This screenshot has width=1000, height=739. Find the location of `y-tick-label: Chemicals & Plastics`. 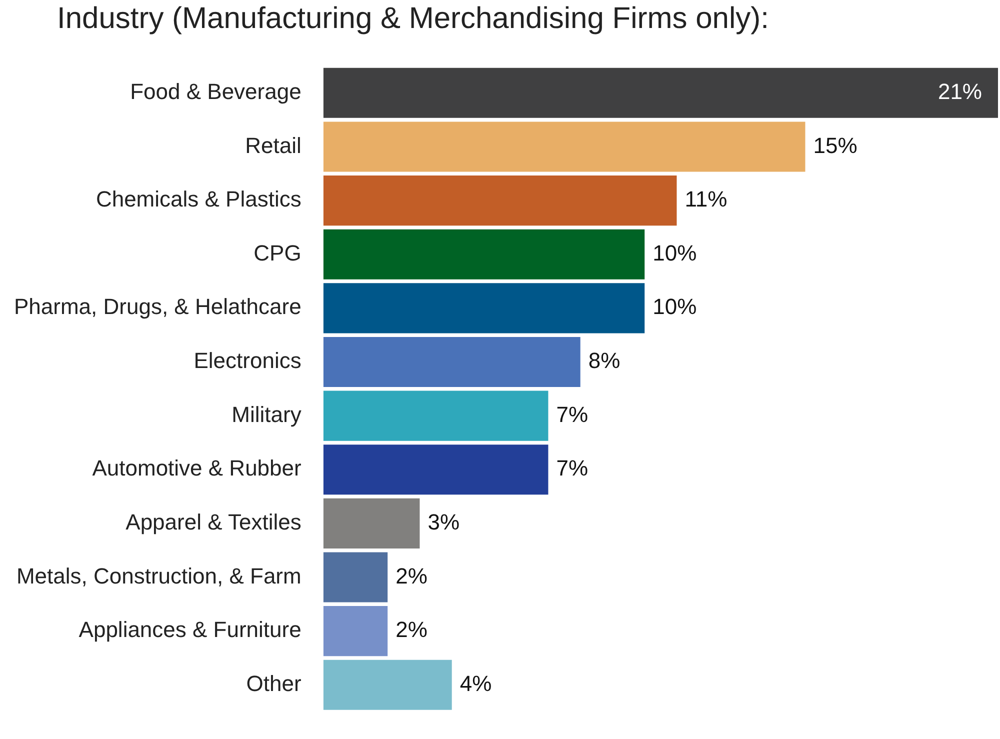

y-tick-label: Chemicals & Plastics is located at coordinates (199, 199).